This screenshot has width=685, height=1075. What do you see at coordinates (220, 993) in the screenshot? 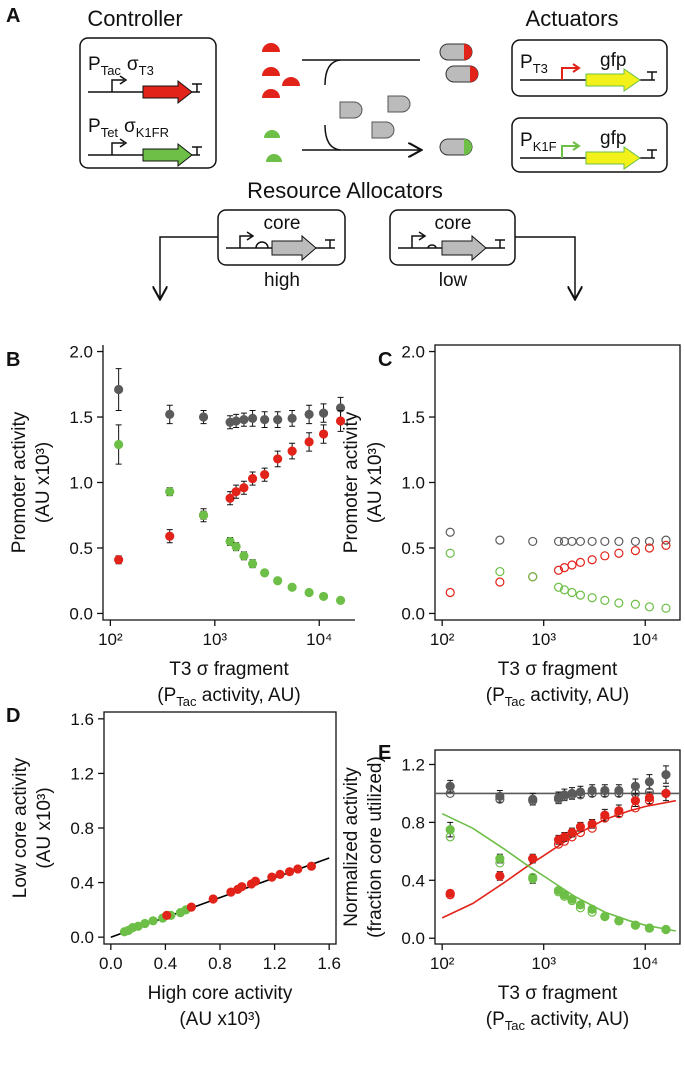
I see `x-axis-title: High core activity` at bounding box center [220, 993].